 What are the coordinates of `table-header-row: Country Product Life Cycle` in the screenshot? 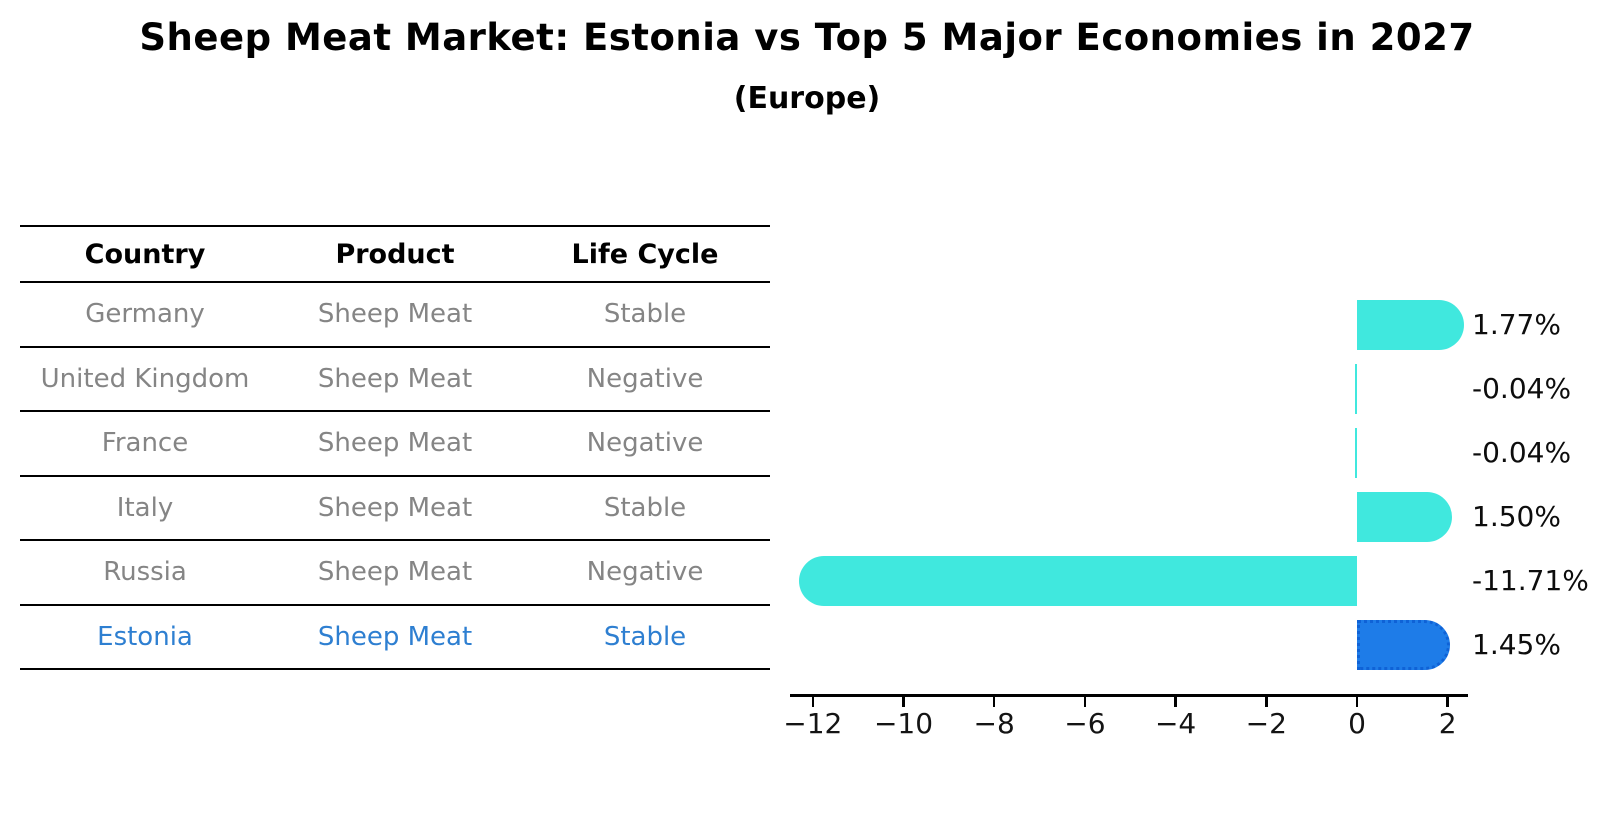 It's located at (395, 254).